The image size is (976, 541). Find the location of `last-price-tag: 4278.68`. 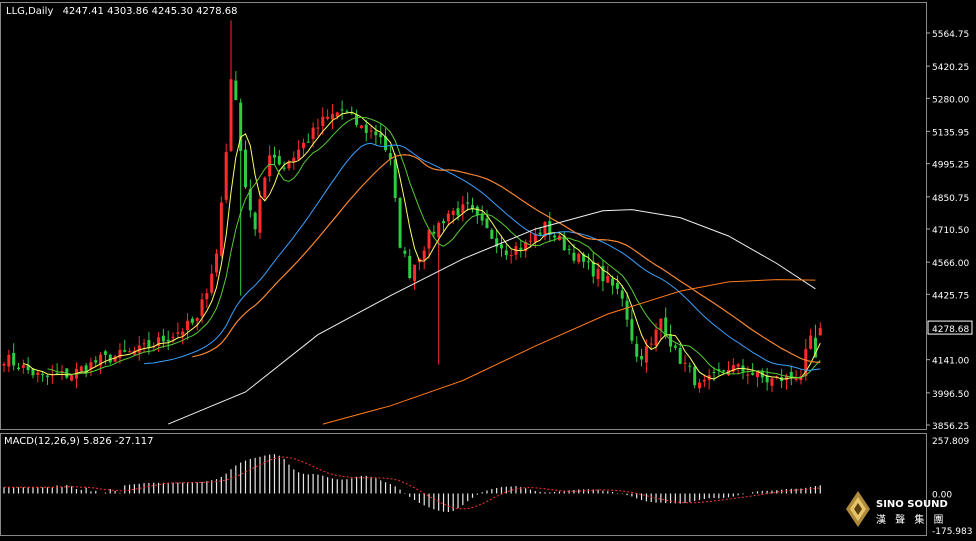

last-price-tag: 4278.68 is located at coordinates (950, 330).